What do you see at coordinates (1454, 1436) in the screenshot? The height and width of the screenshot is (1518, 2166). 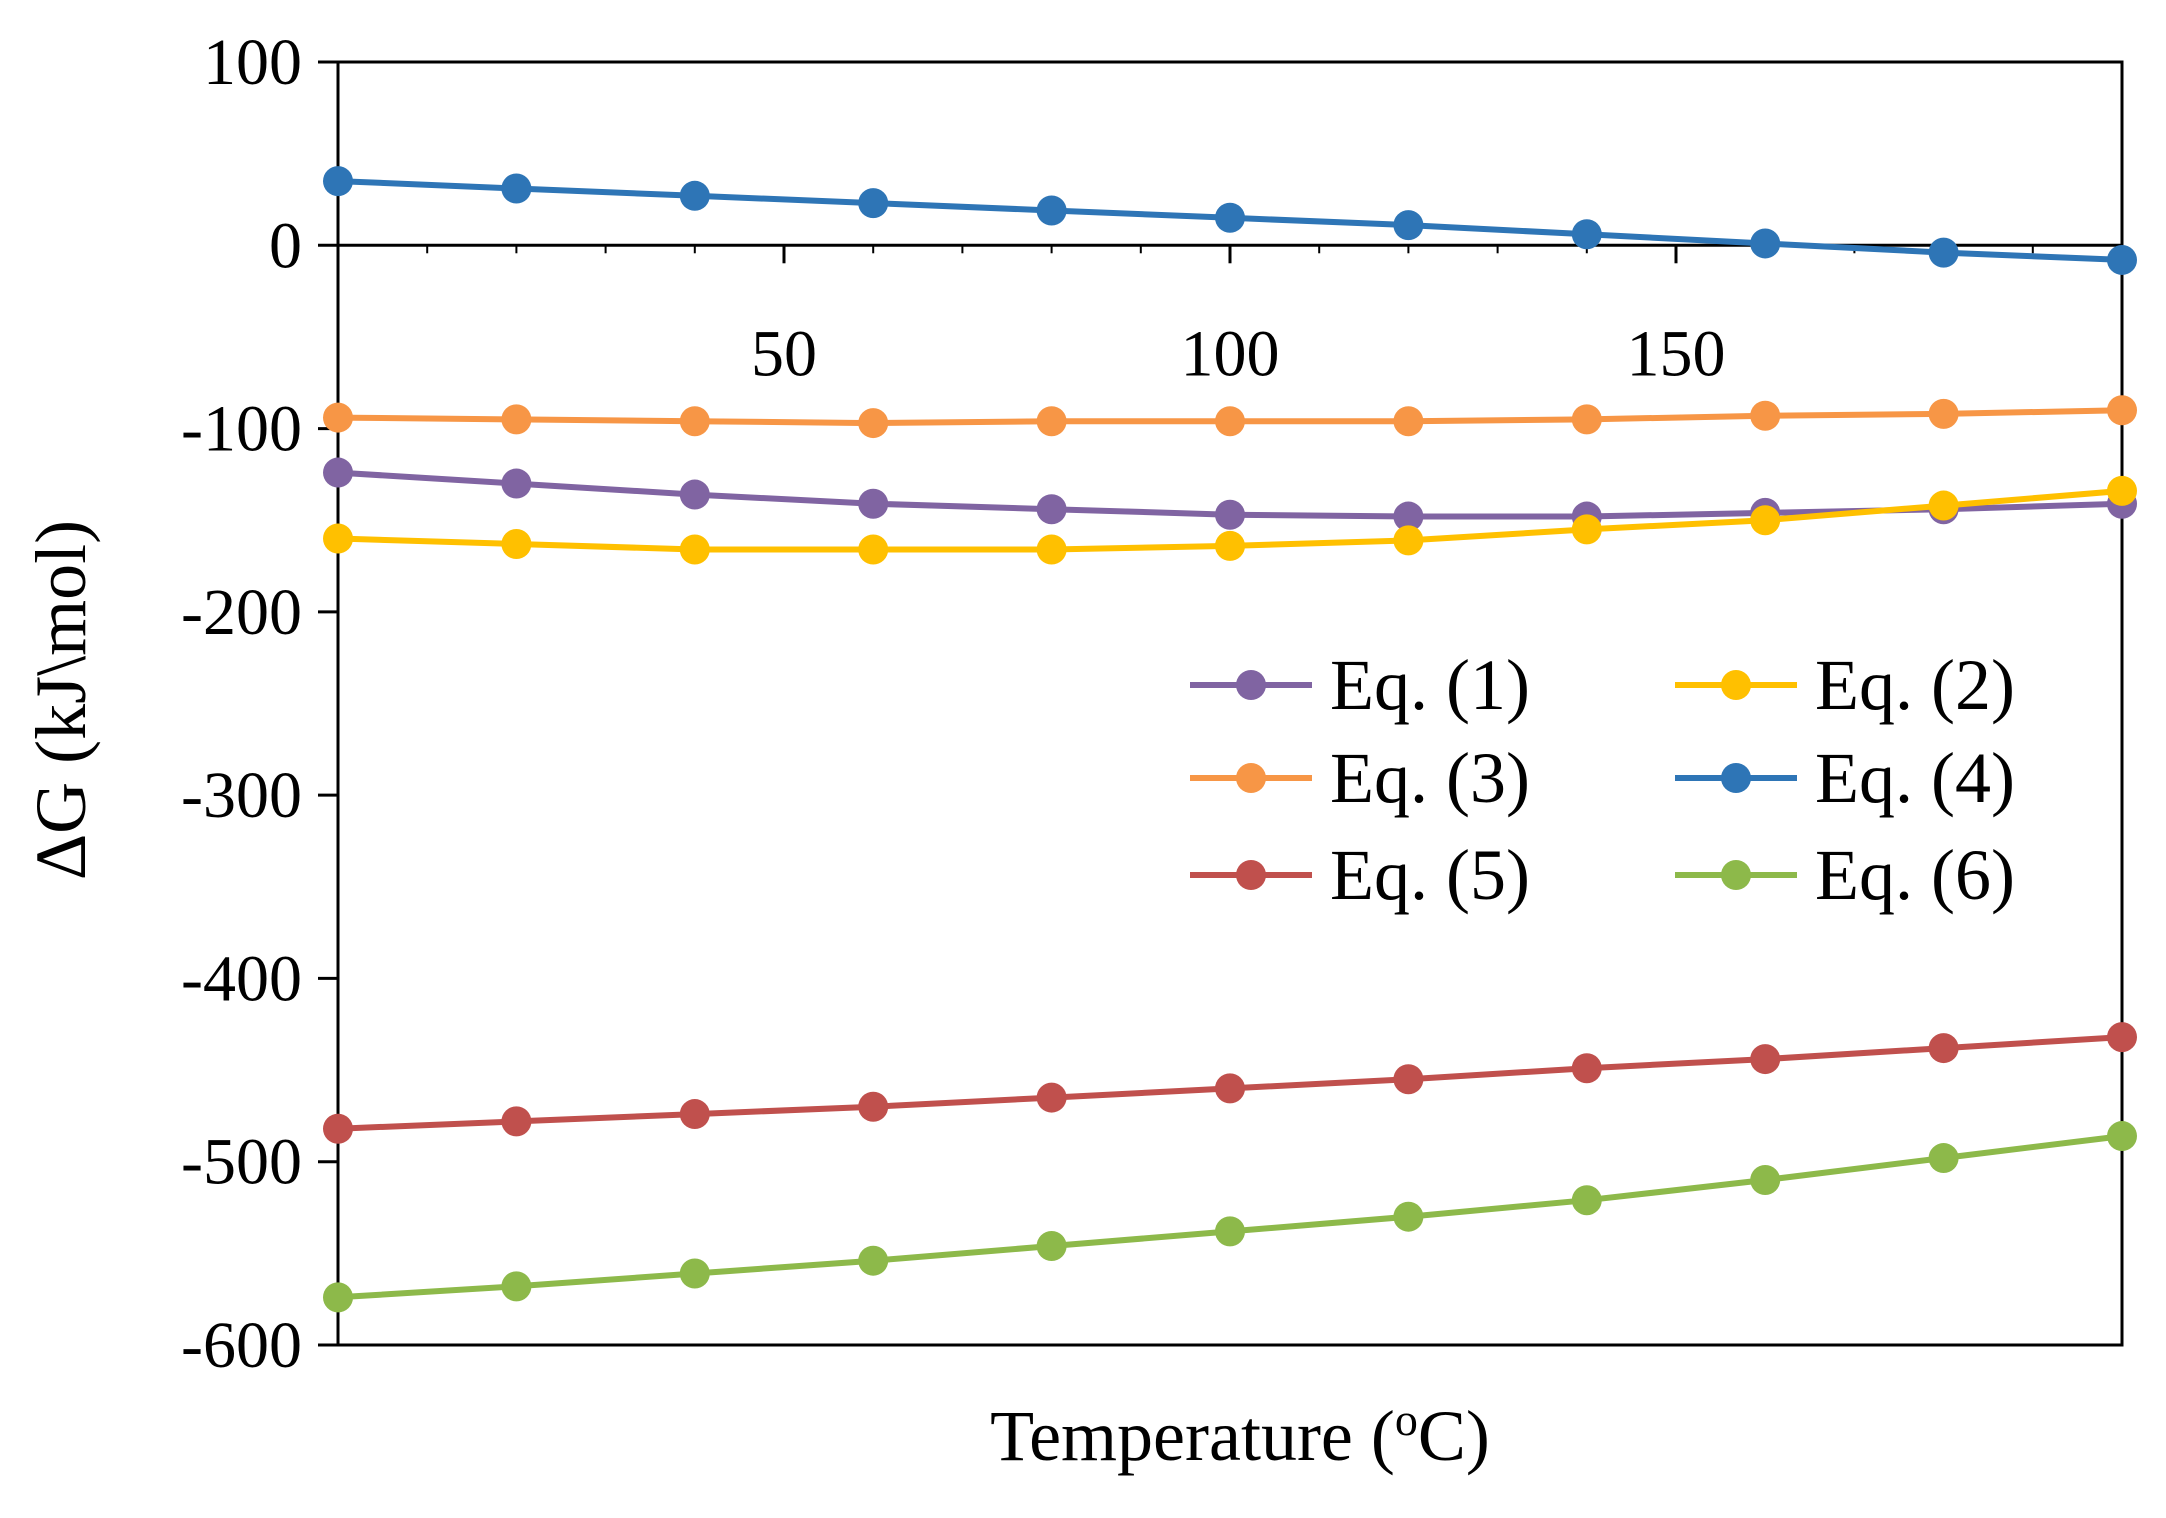 I see `x-axis-title-suffix: C)` at bounding box center [1454, 1436].